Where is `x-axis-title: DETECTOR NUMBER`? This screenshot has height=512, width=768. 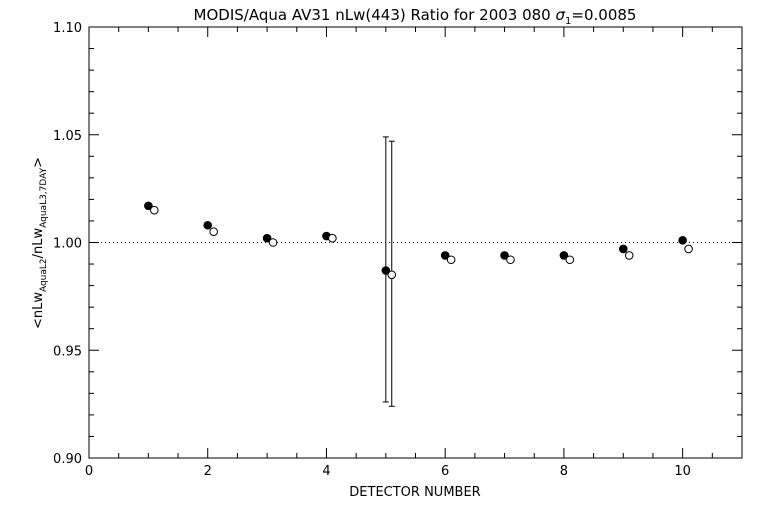 x-axis-title: DETECTOR NUMBER is located at coordinates (414, 492).